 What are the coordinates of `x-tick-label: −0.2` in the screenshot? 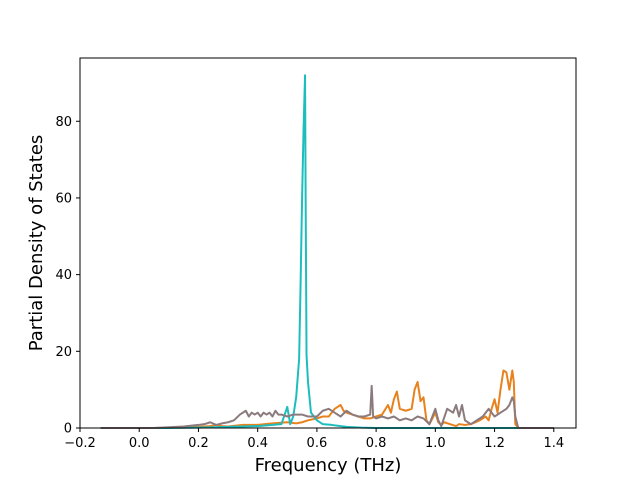 It's located at (80, 443).